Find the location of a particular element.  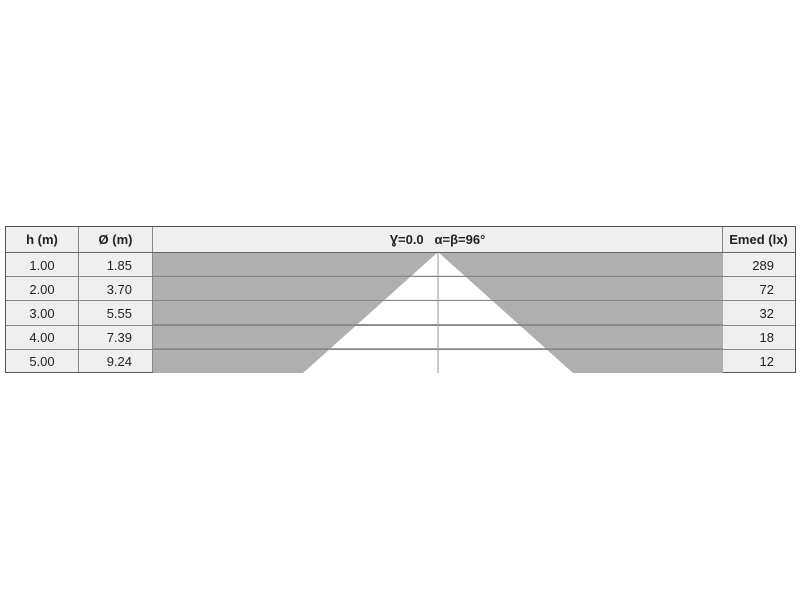

beam-cone-diagram is located at coordinates (438, 312).